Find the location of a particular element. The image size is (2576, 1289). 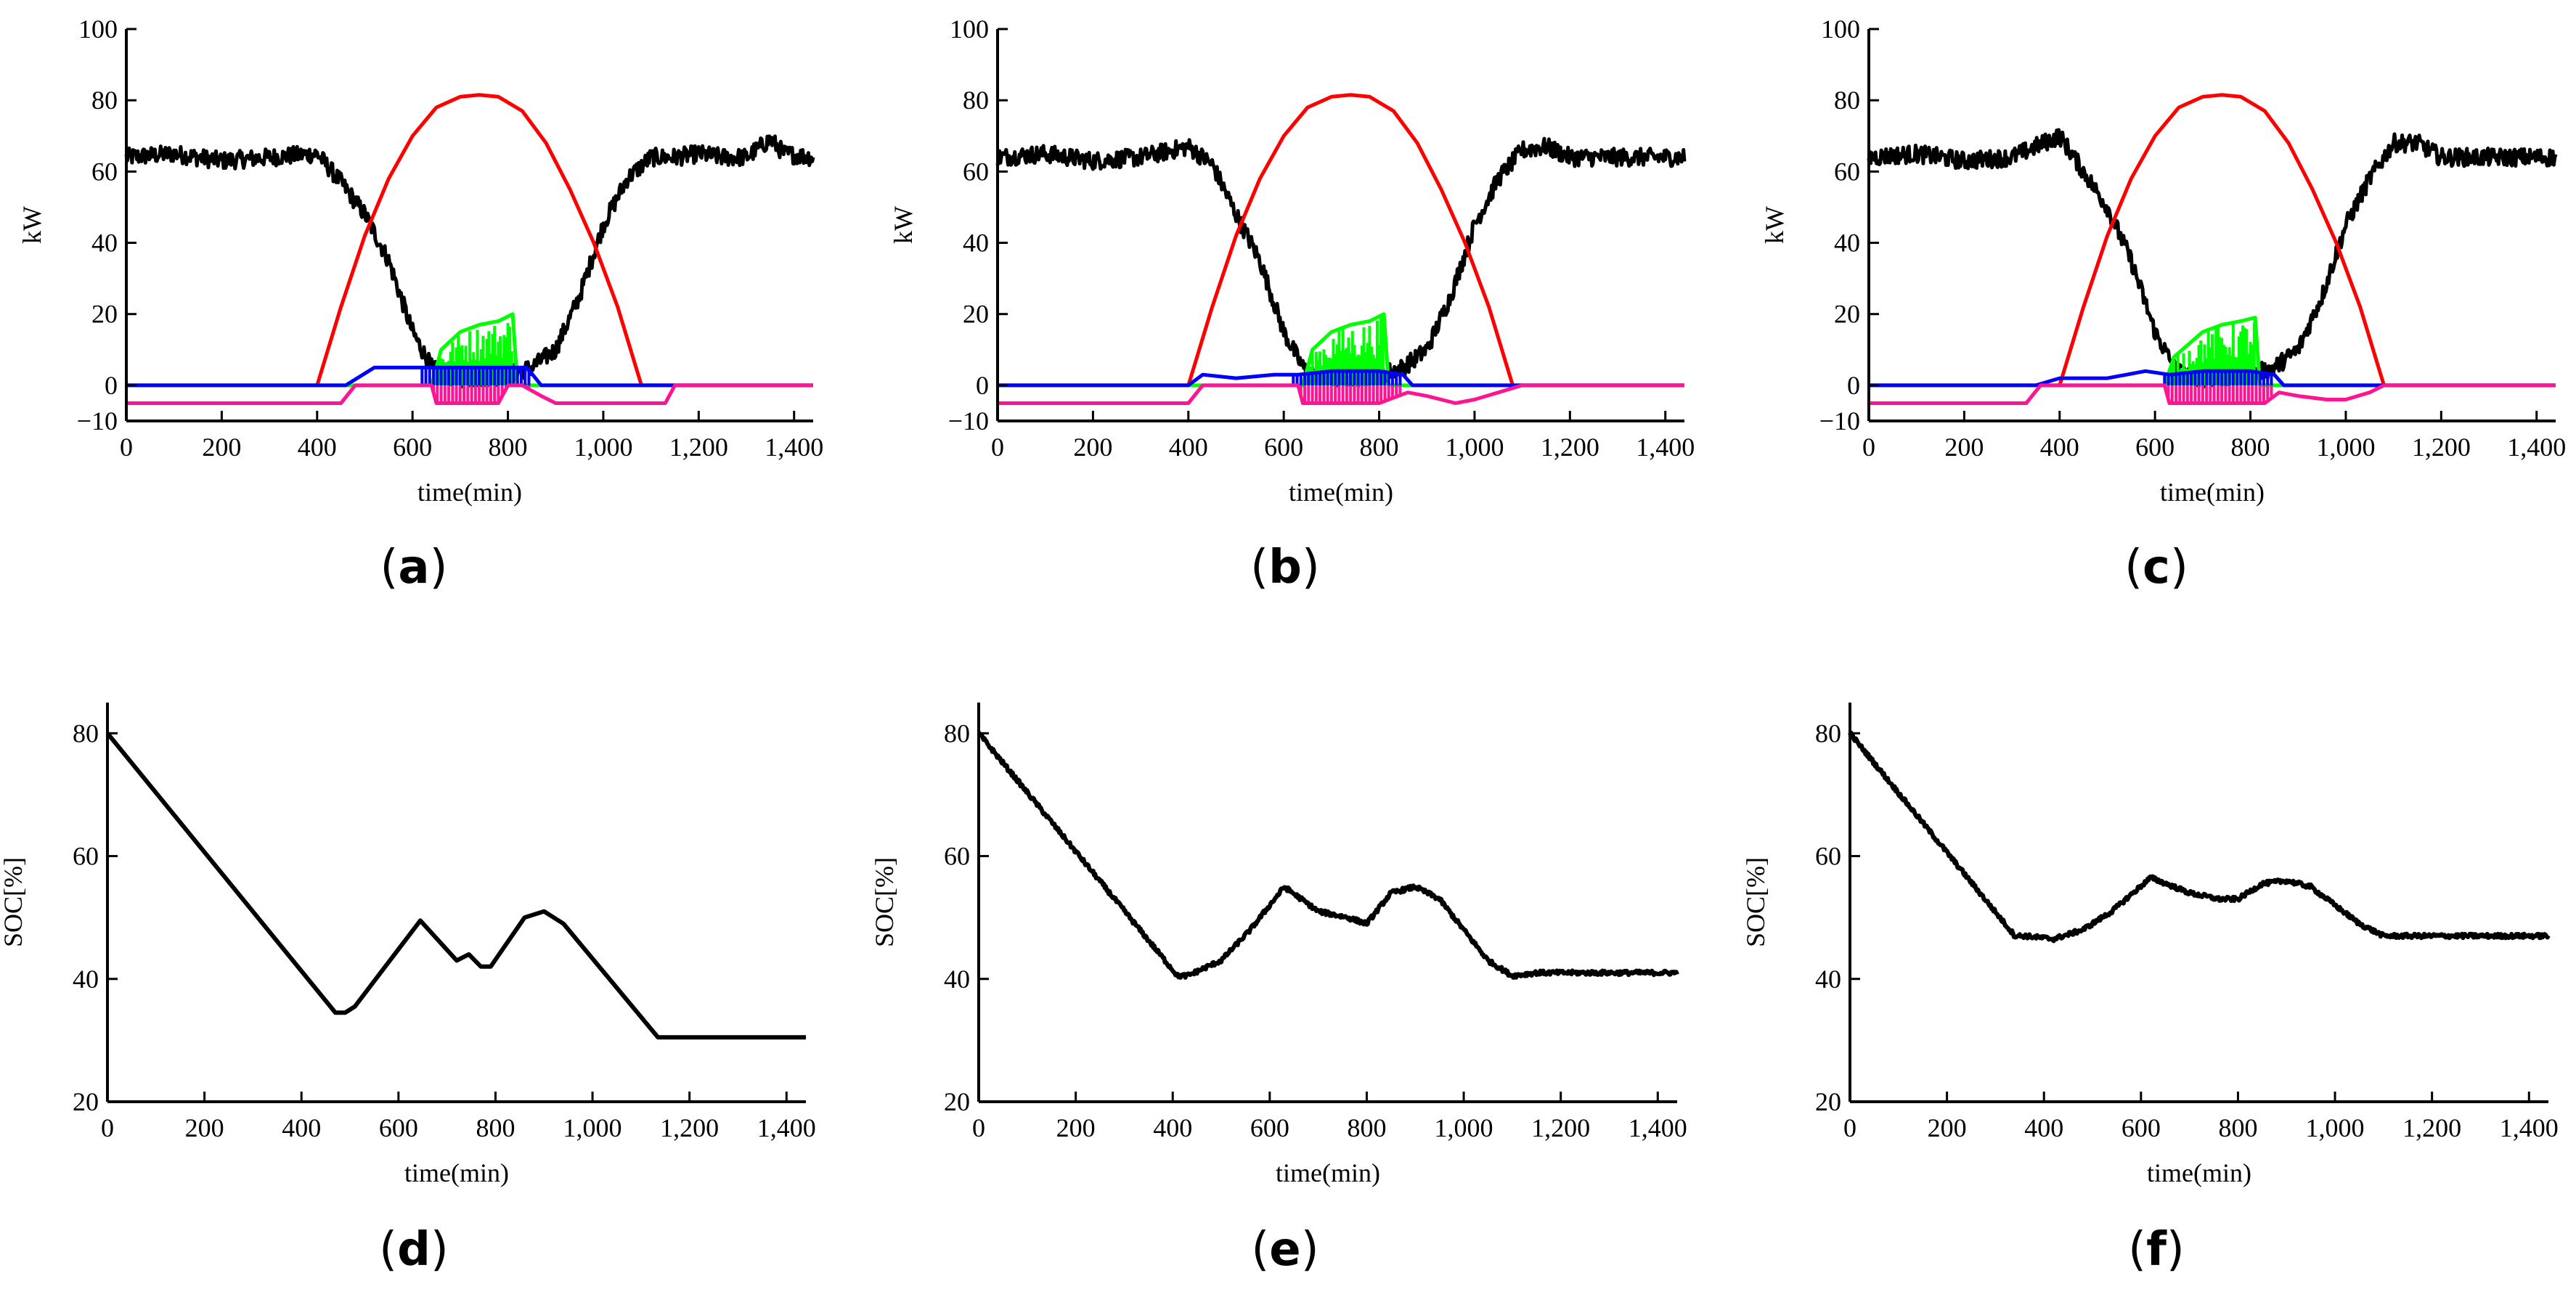

series-battery_charge is located at coordinates (469, 376).